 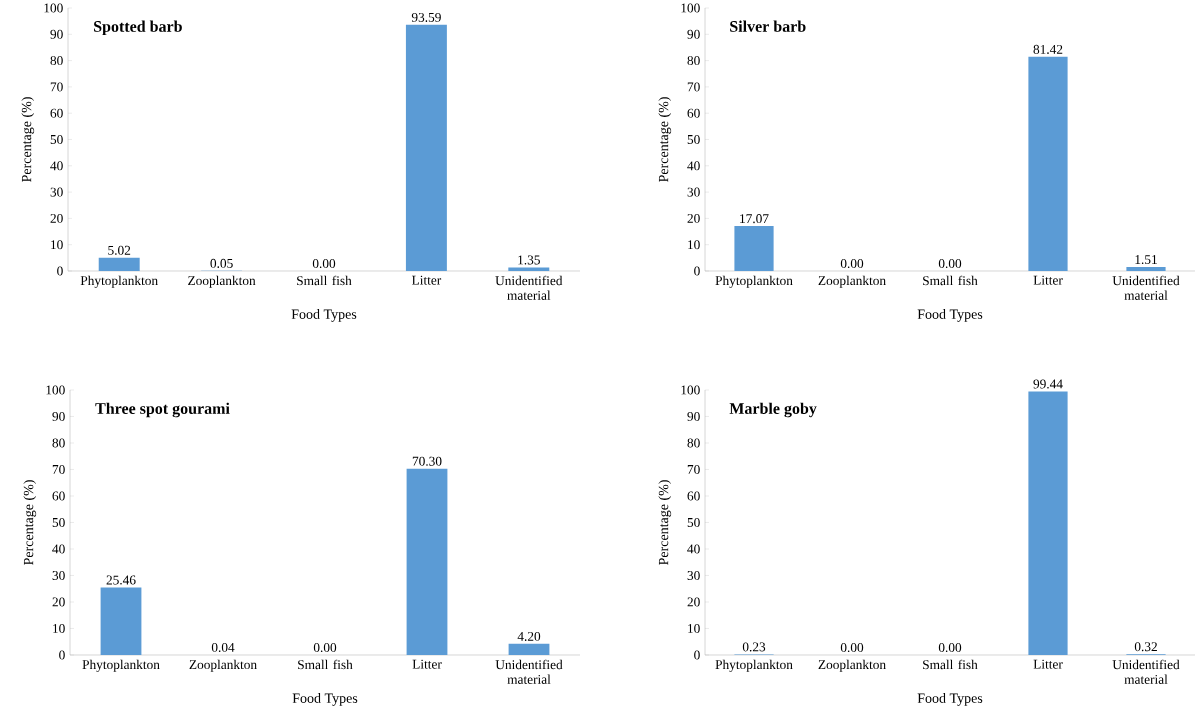 I want to click on data-label: 0.32, so click(x=1145, y=647).